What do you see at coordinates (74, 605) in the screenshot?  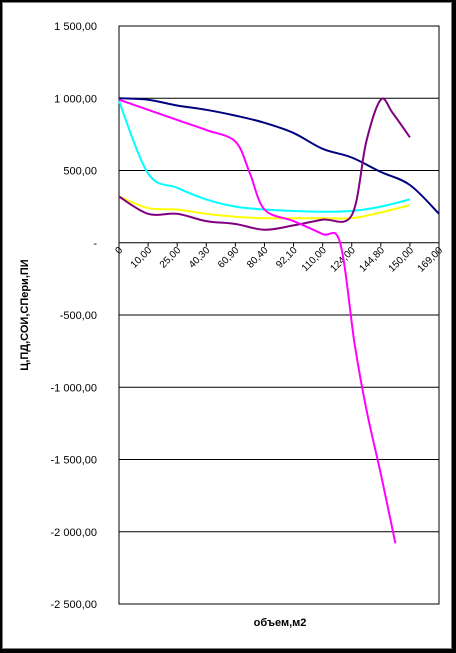 I see `y-tick-label: -2 500,00` at bounding box center [74, 605].